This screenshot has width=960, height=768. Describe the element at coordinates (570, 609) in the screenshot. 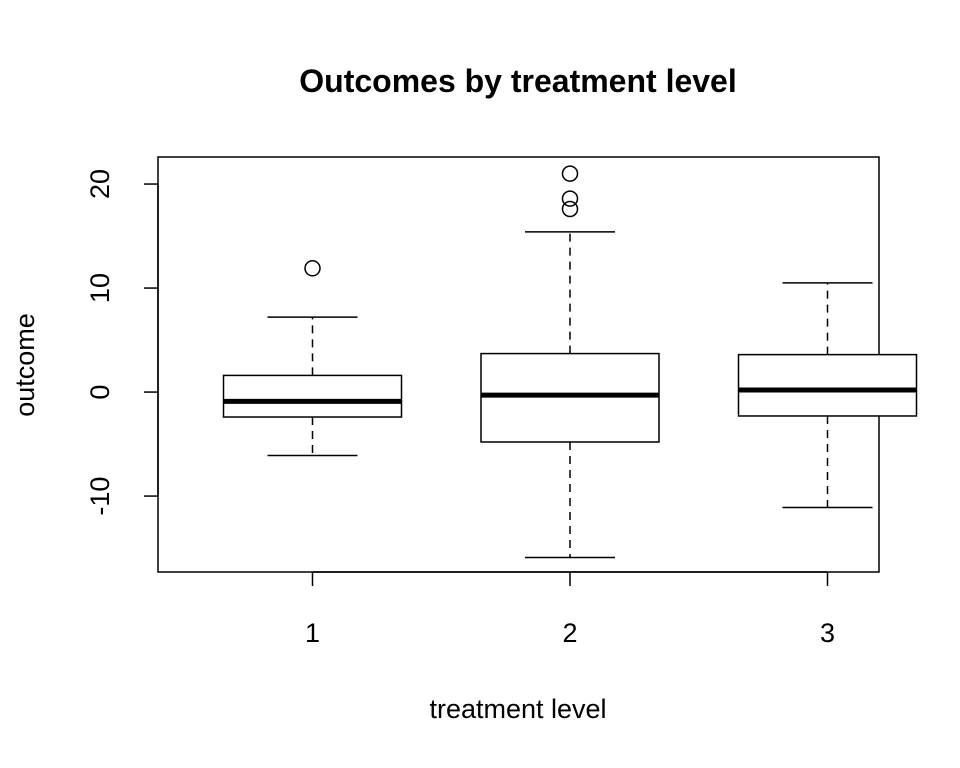

I see `x-axis: 1 2 3` at that location.